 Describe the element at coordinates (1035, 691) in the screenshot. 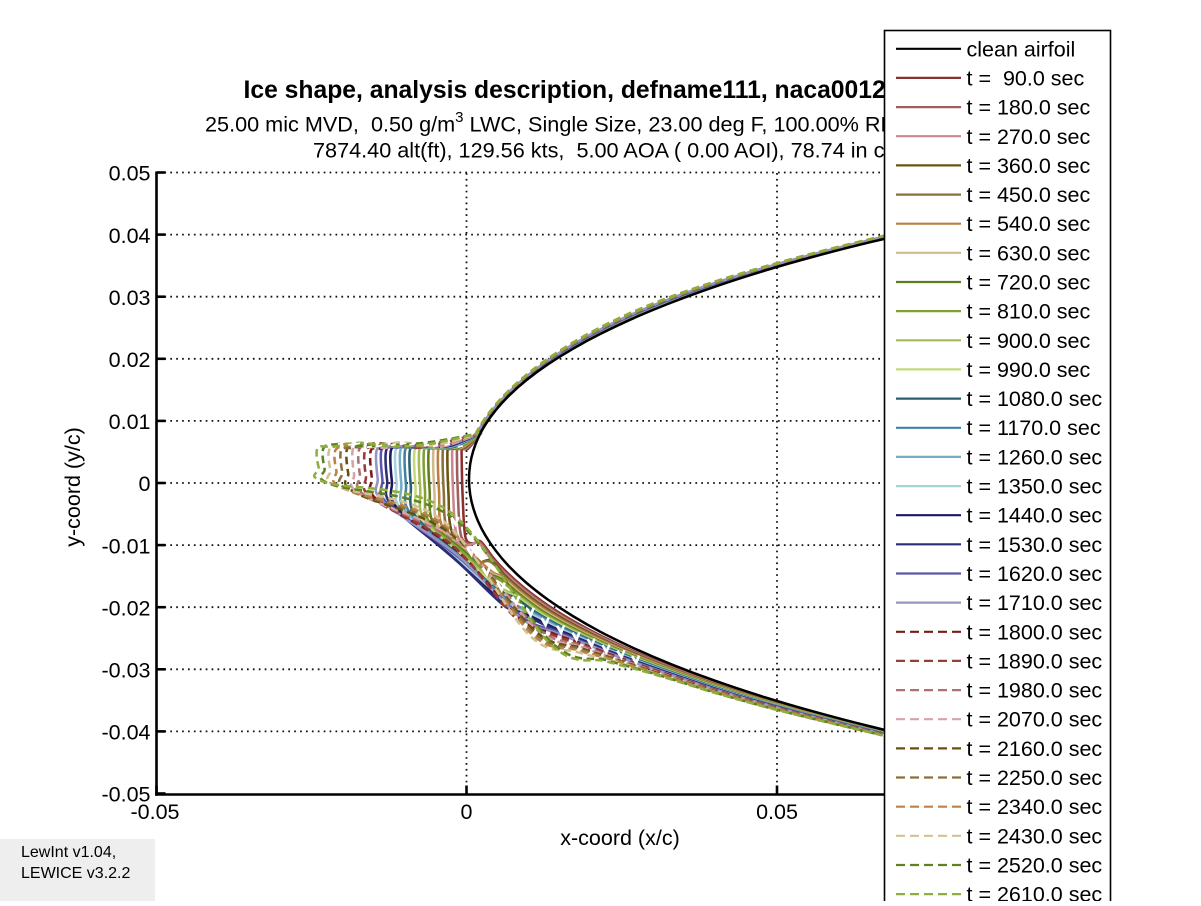

I see `svg-text: t = 1980.0 sec` at that location.